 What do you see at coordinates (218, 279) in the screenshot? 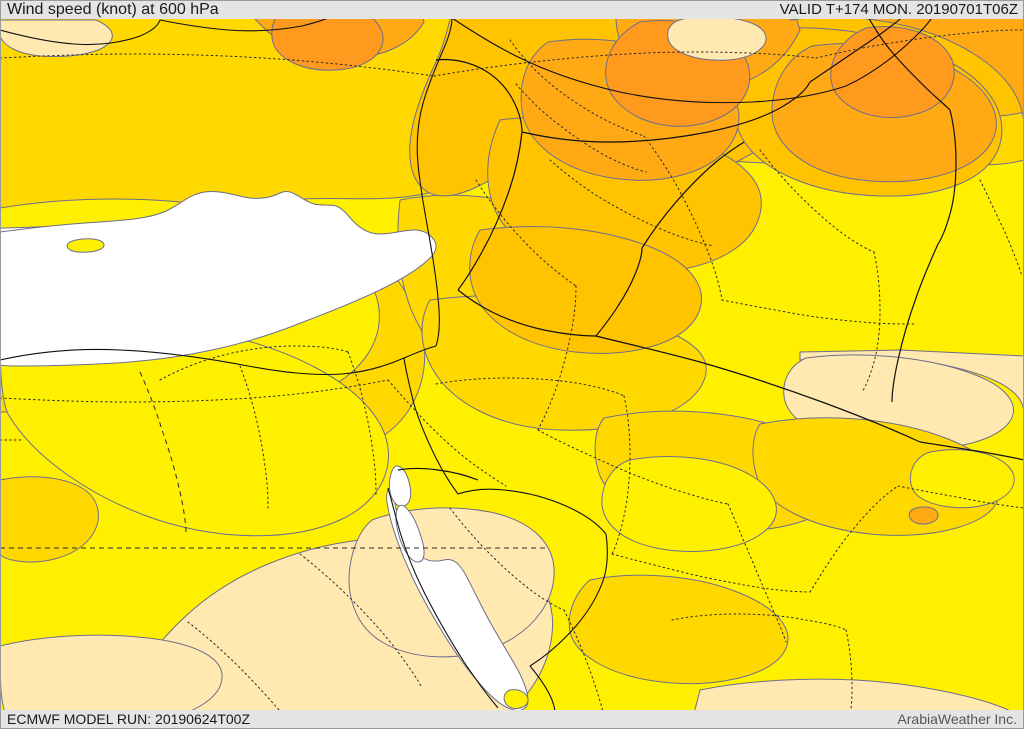
I see `contour-band-lowest-mediterranean` at bounding box center [218, 279].